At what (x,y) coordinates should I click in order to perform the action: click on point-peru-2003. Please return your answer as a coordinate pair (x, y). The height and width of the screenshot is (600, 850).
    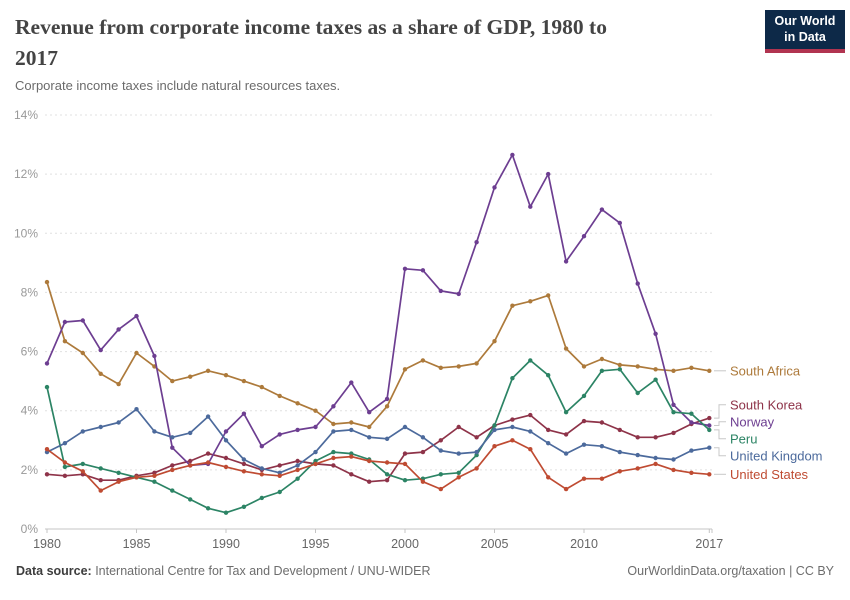
    Looking at the image, I should click on (458, 472).